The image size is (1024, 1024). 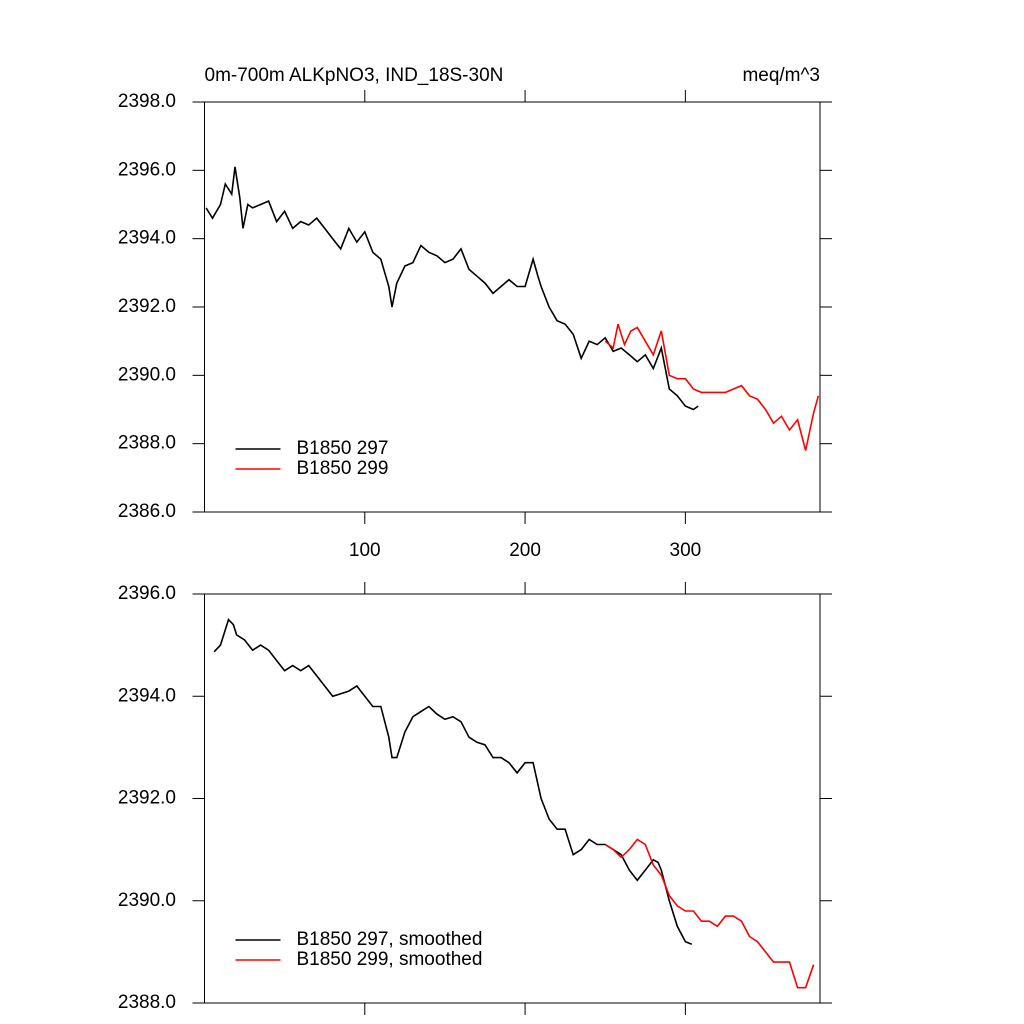 I want to click on x-tick-label: 300, so click(x=686, y=550).